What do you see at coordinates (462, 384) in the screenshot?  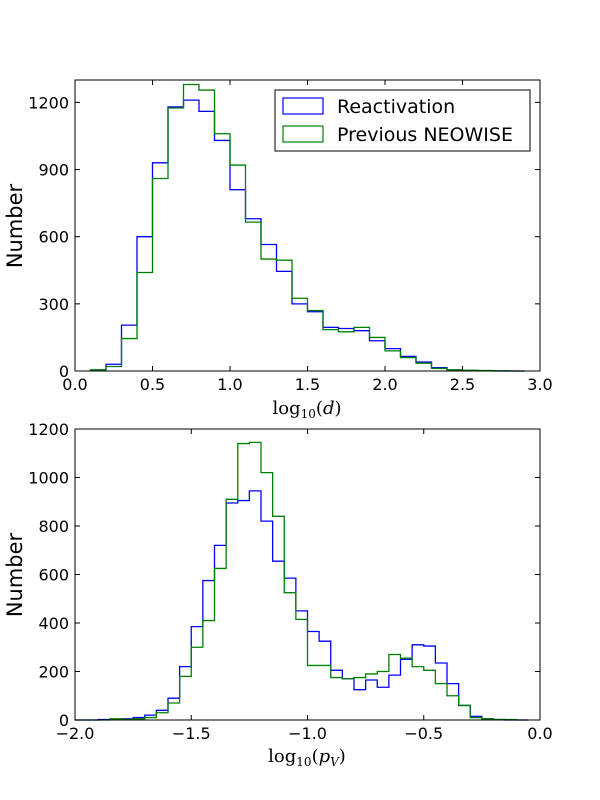 I see `chart-top-xtick-label: 2.5` at bounding box center [462, 384].